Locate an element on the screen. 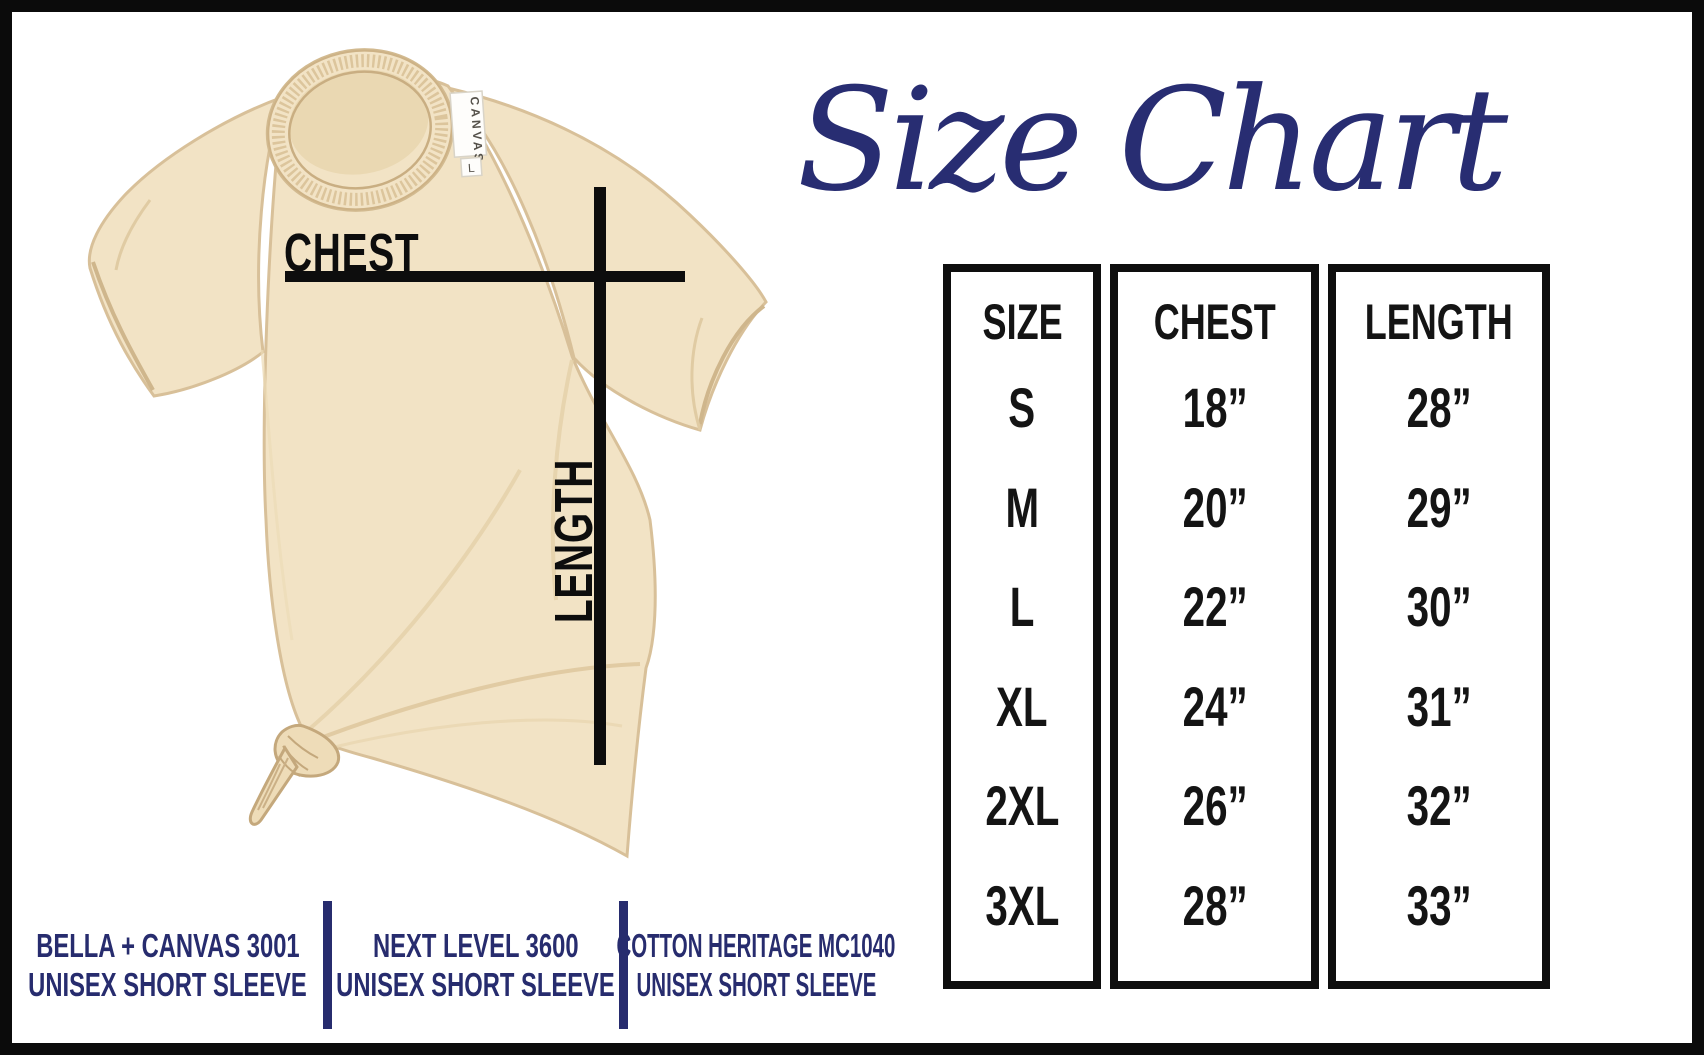 The height and width of the screenshot is (1055, 1704). brand-name: BELLA + CANVAS 3001 is located at coordinates (167, 945).